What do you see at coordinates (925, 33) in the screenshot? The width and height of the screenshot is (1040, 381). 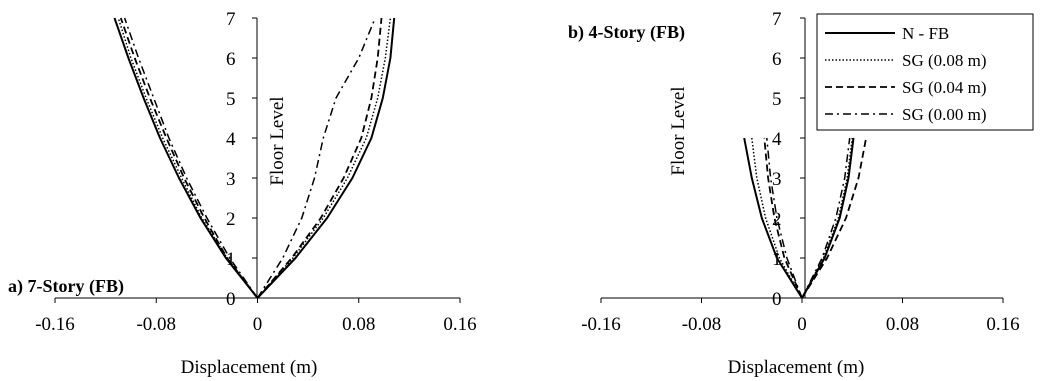 I see `legend-label-n-fb: N - FB` at bounding box center [925, 33].